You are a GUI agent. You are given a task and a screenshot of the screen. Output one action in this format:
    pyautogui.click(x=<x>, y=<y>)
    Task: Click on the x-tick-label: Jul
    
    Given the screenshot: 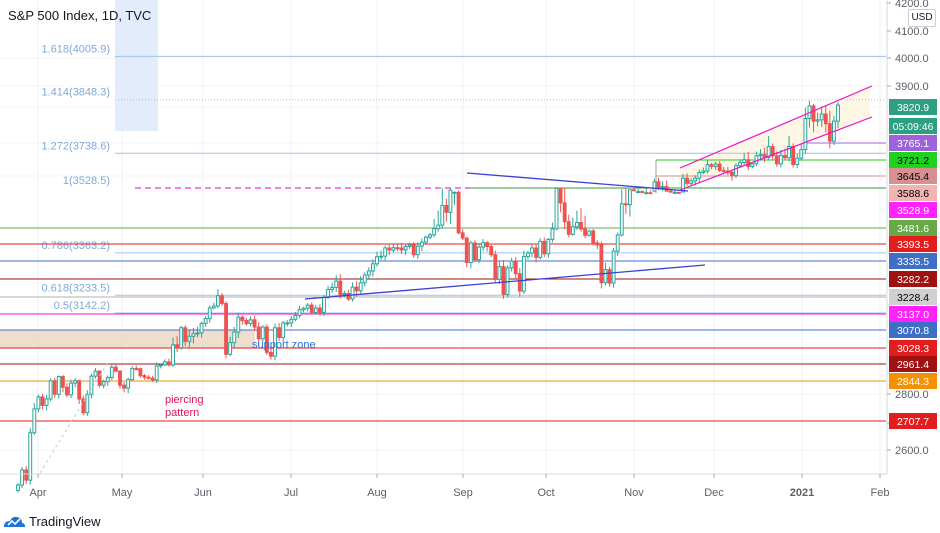 What is the action you would take?
    pyautogui.click(x=291, y=493)
    